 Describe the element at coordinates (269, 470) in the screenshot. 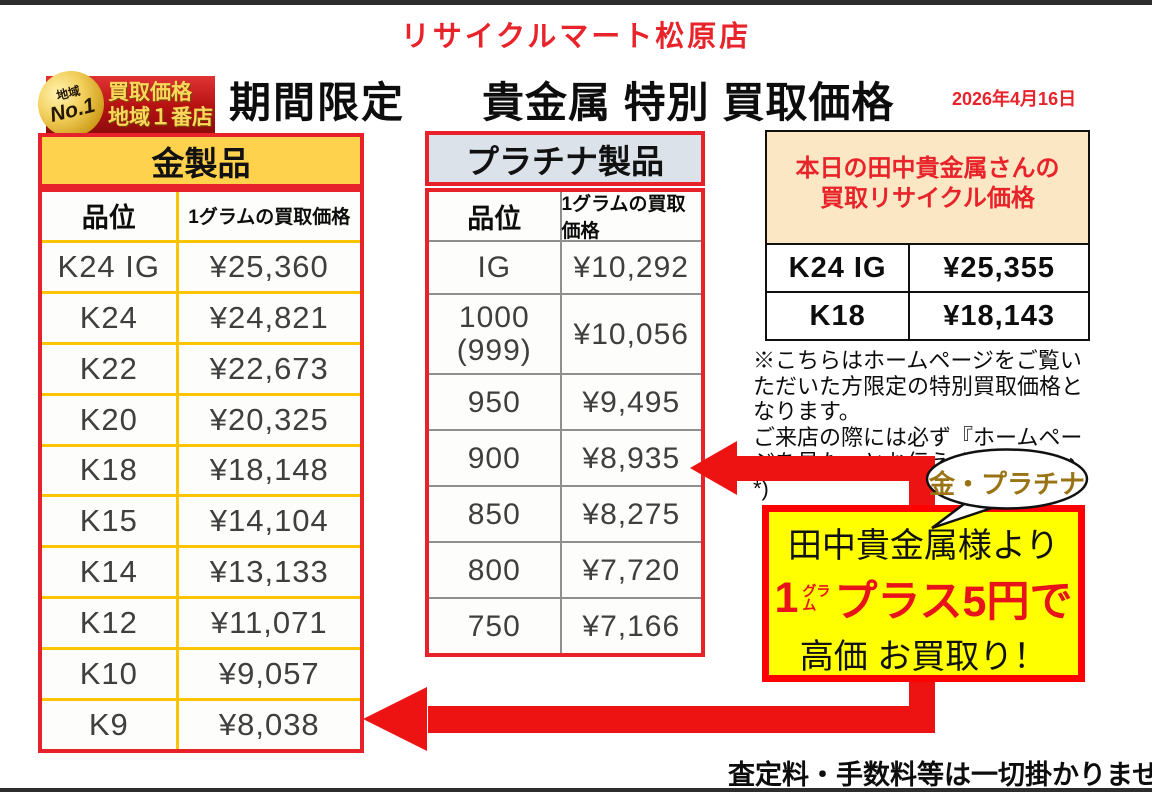

I see `cell-price: ¥18,148` at that location.